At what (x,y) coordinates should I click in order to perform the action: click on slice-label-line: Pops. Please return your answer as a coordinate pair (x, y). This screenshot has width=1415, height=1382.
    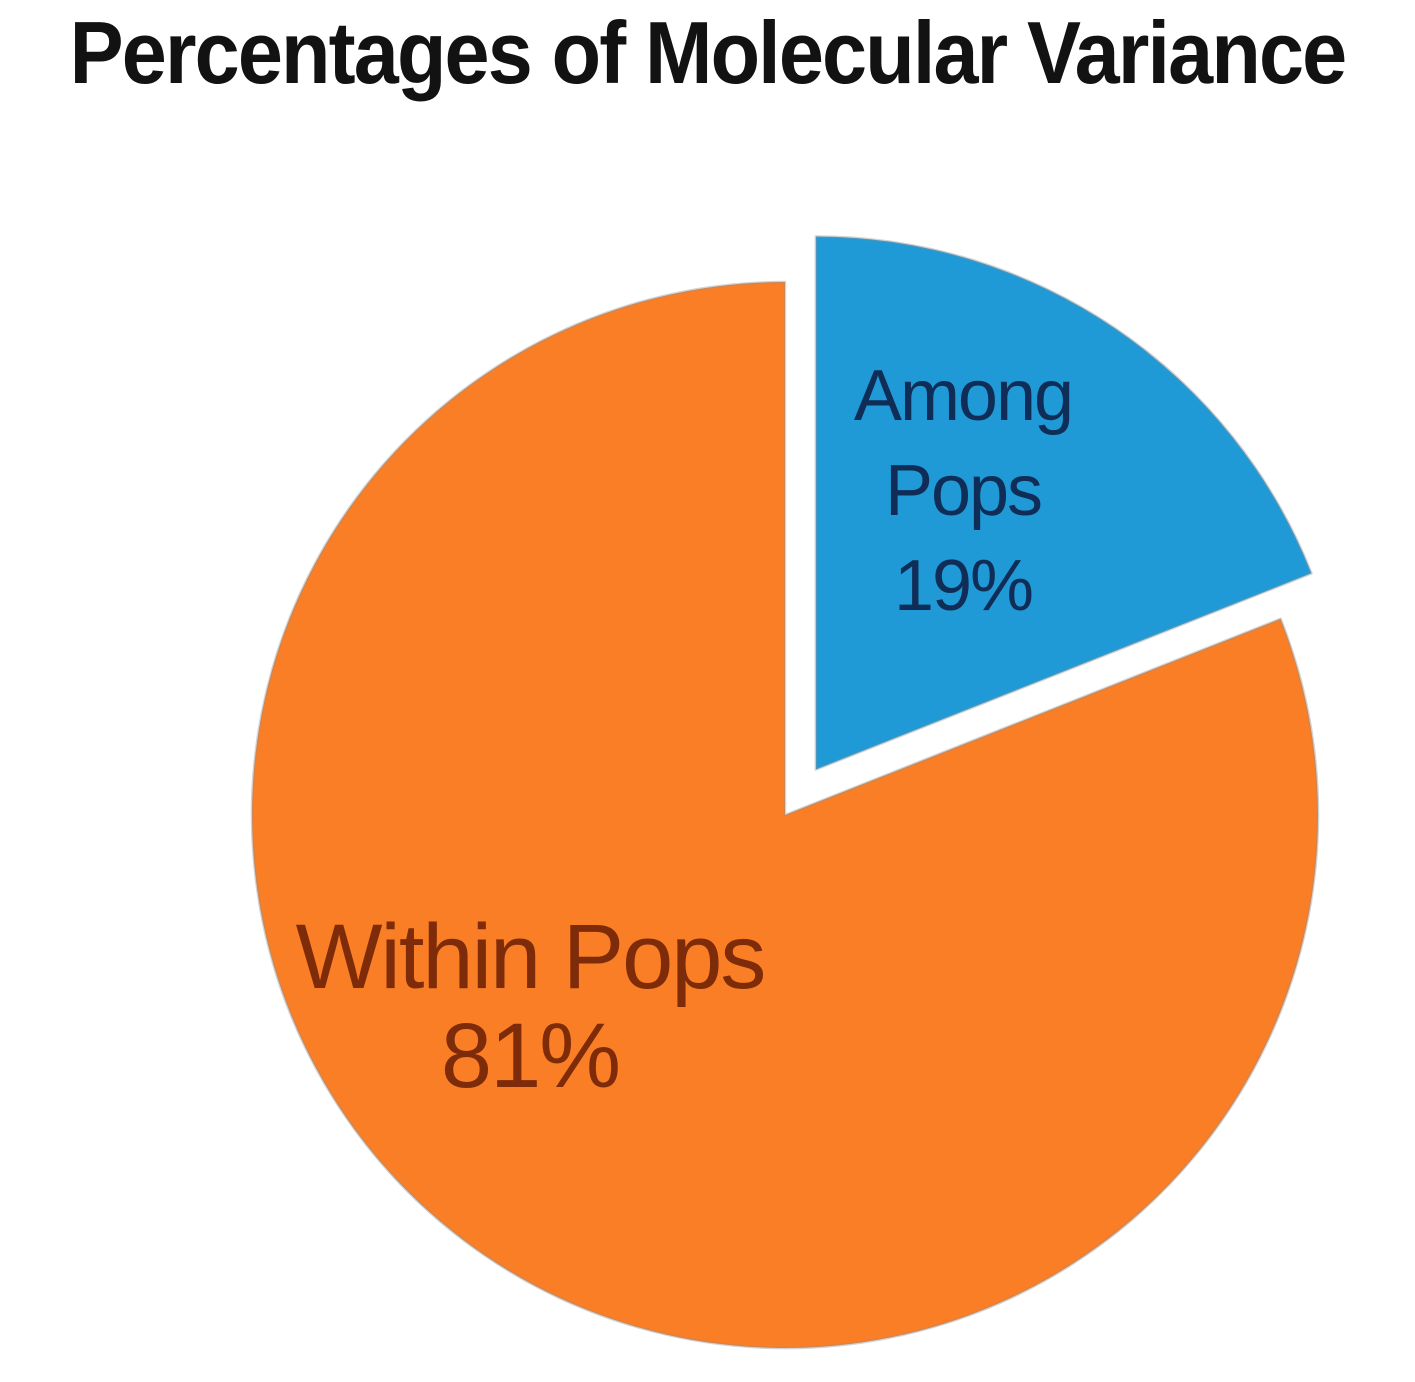
    Looking at the image, I should click on (963, 491).